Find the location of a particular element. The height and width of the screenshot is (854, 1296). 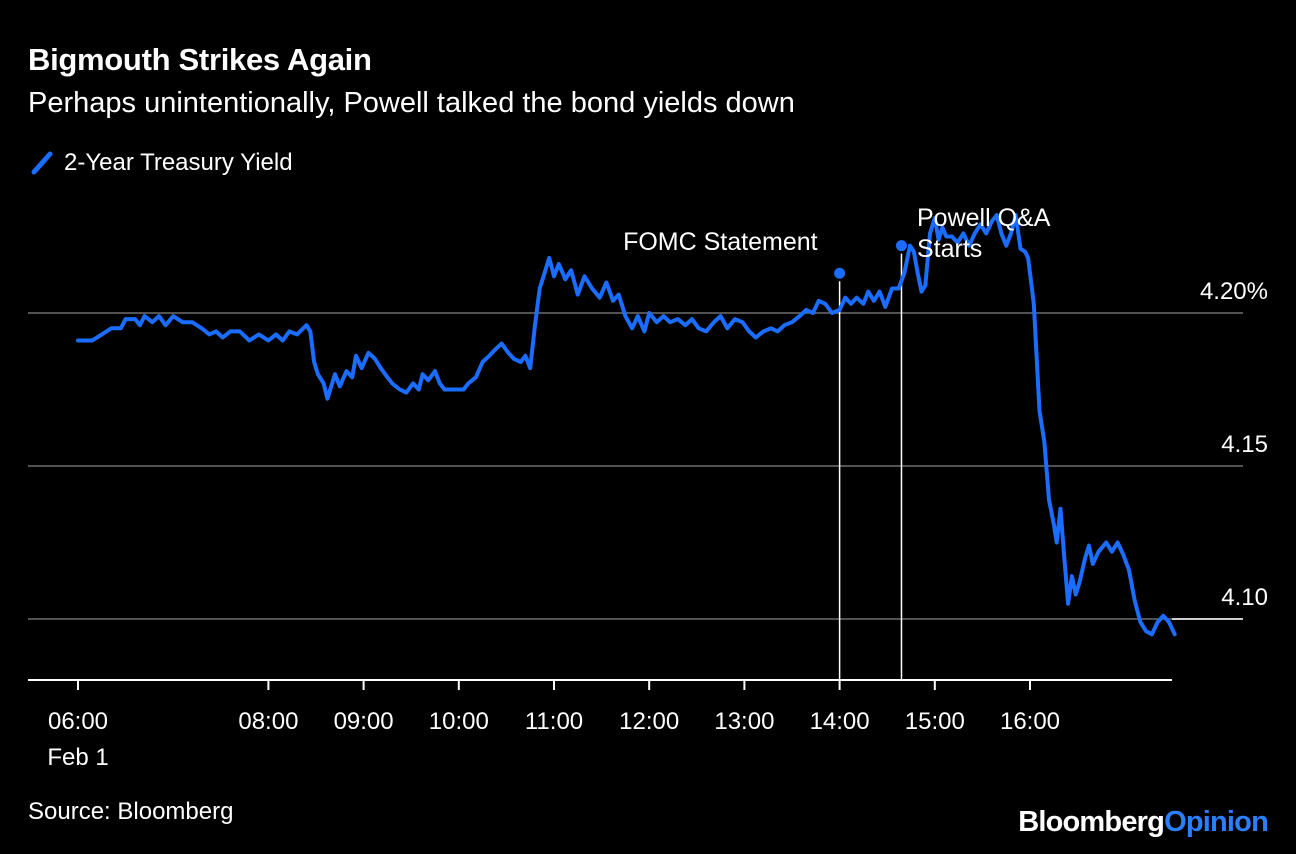

legend-line-icon is located at coordinates (43, 163).